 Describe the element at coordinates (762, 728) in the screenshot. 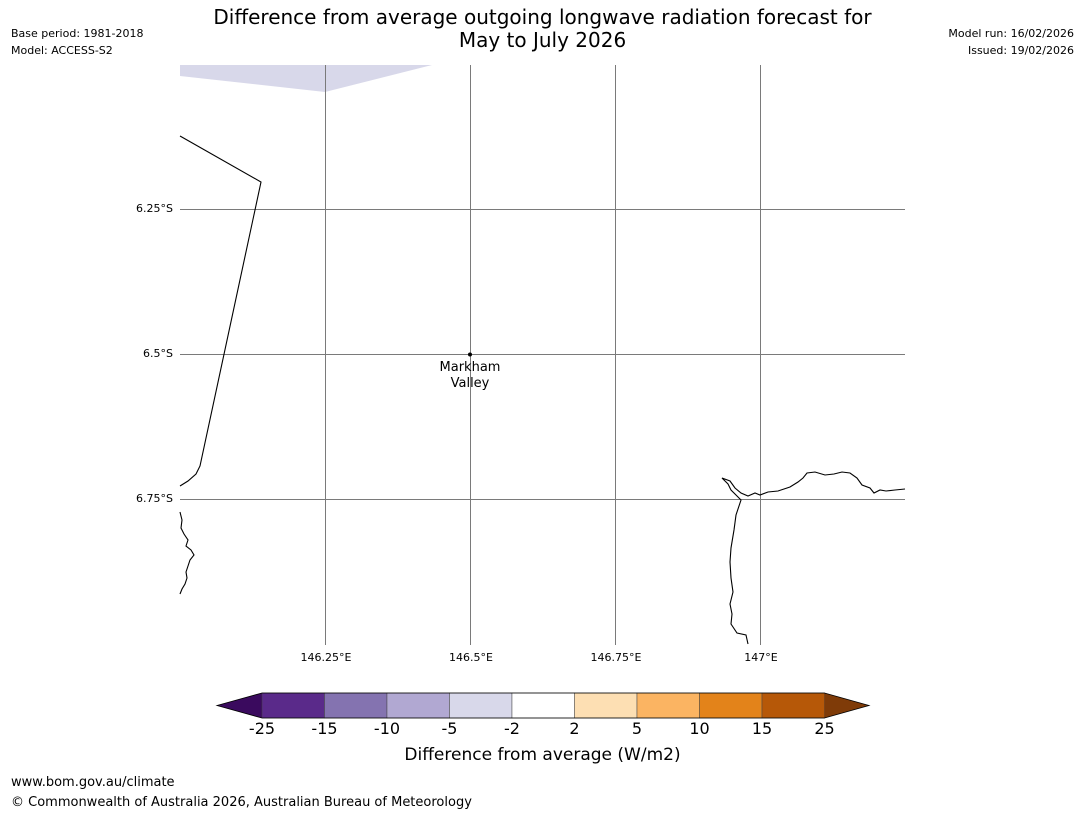

I see `colorbar-tick-label: 15` at that location.